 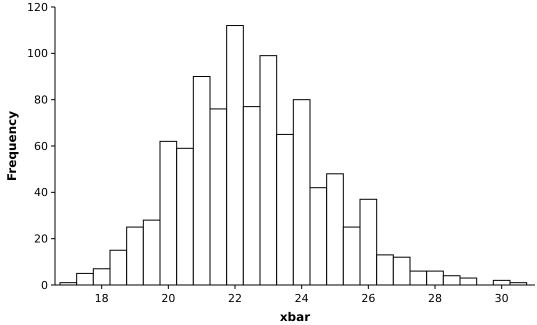 I want to click on y-tick-label: 80, so click(x=41, y=100).